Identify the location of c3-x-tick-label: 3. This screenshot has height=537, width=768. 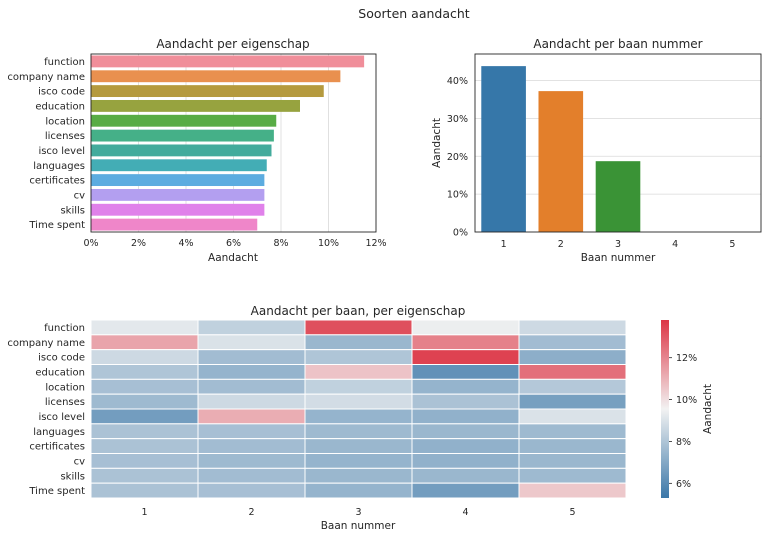
(358, 512).